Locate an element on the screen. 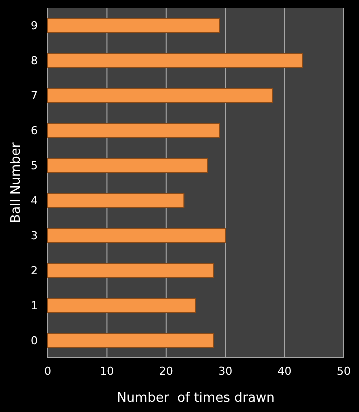 This screenshot has width=359, height=412. y-tick-label: 7 is located at coordinates (34, 95).